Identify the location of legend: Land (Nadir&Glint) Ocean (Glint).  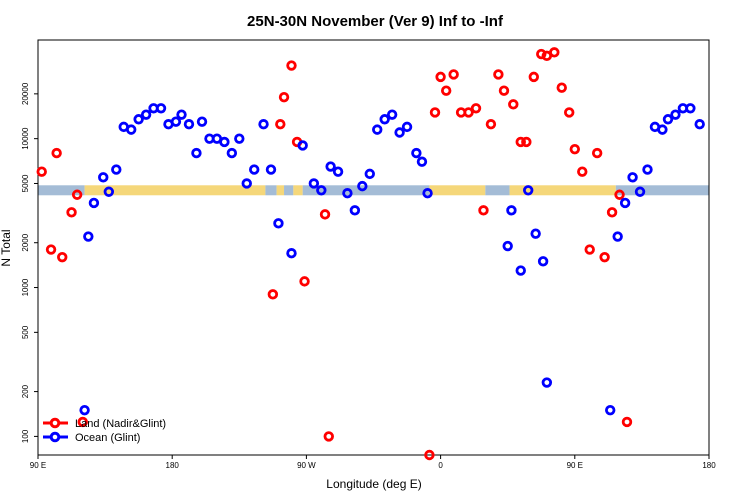
(104, 430).